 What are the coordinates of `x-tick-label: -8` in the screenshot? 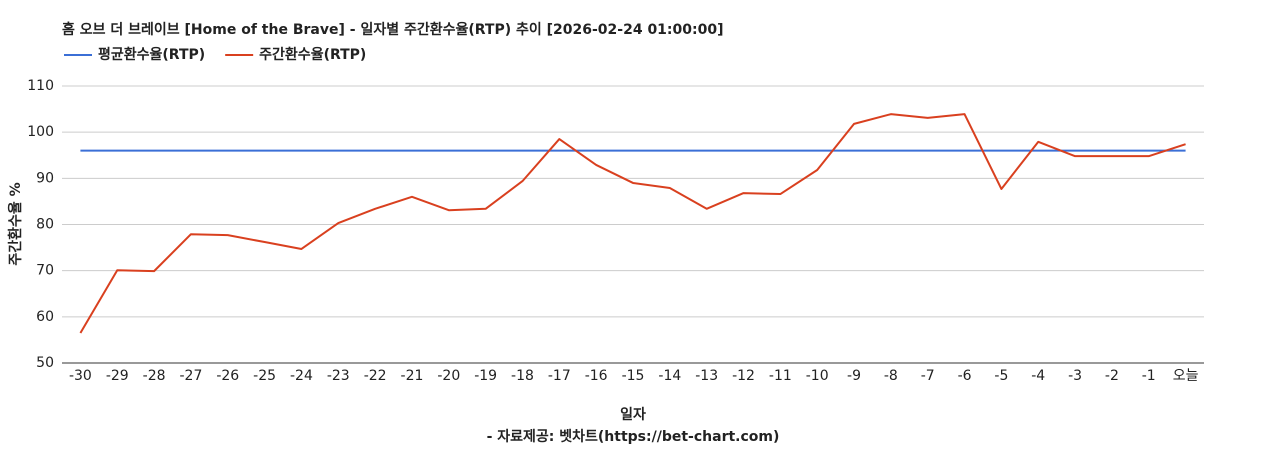 It's located at (891, 376).